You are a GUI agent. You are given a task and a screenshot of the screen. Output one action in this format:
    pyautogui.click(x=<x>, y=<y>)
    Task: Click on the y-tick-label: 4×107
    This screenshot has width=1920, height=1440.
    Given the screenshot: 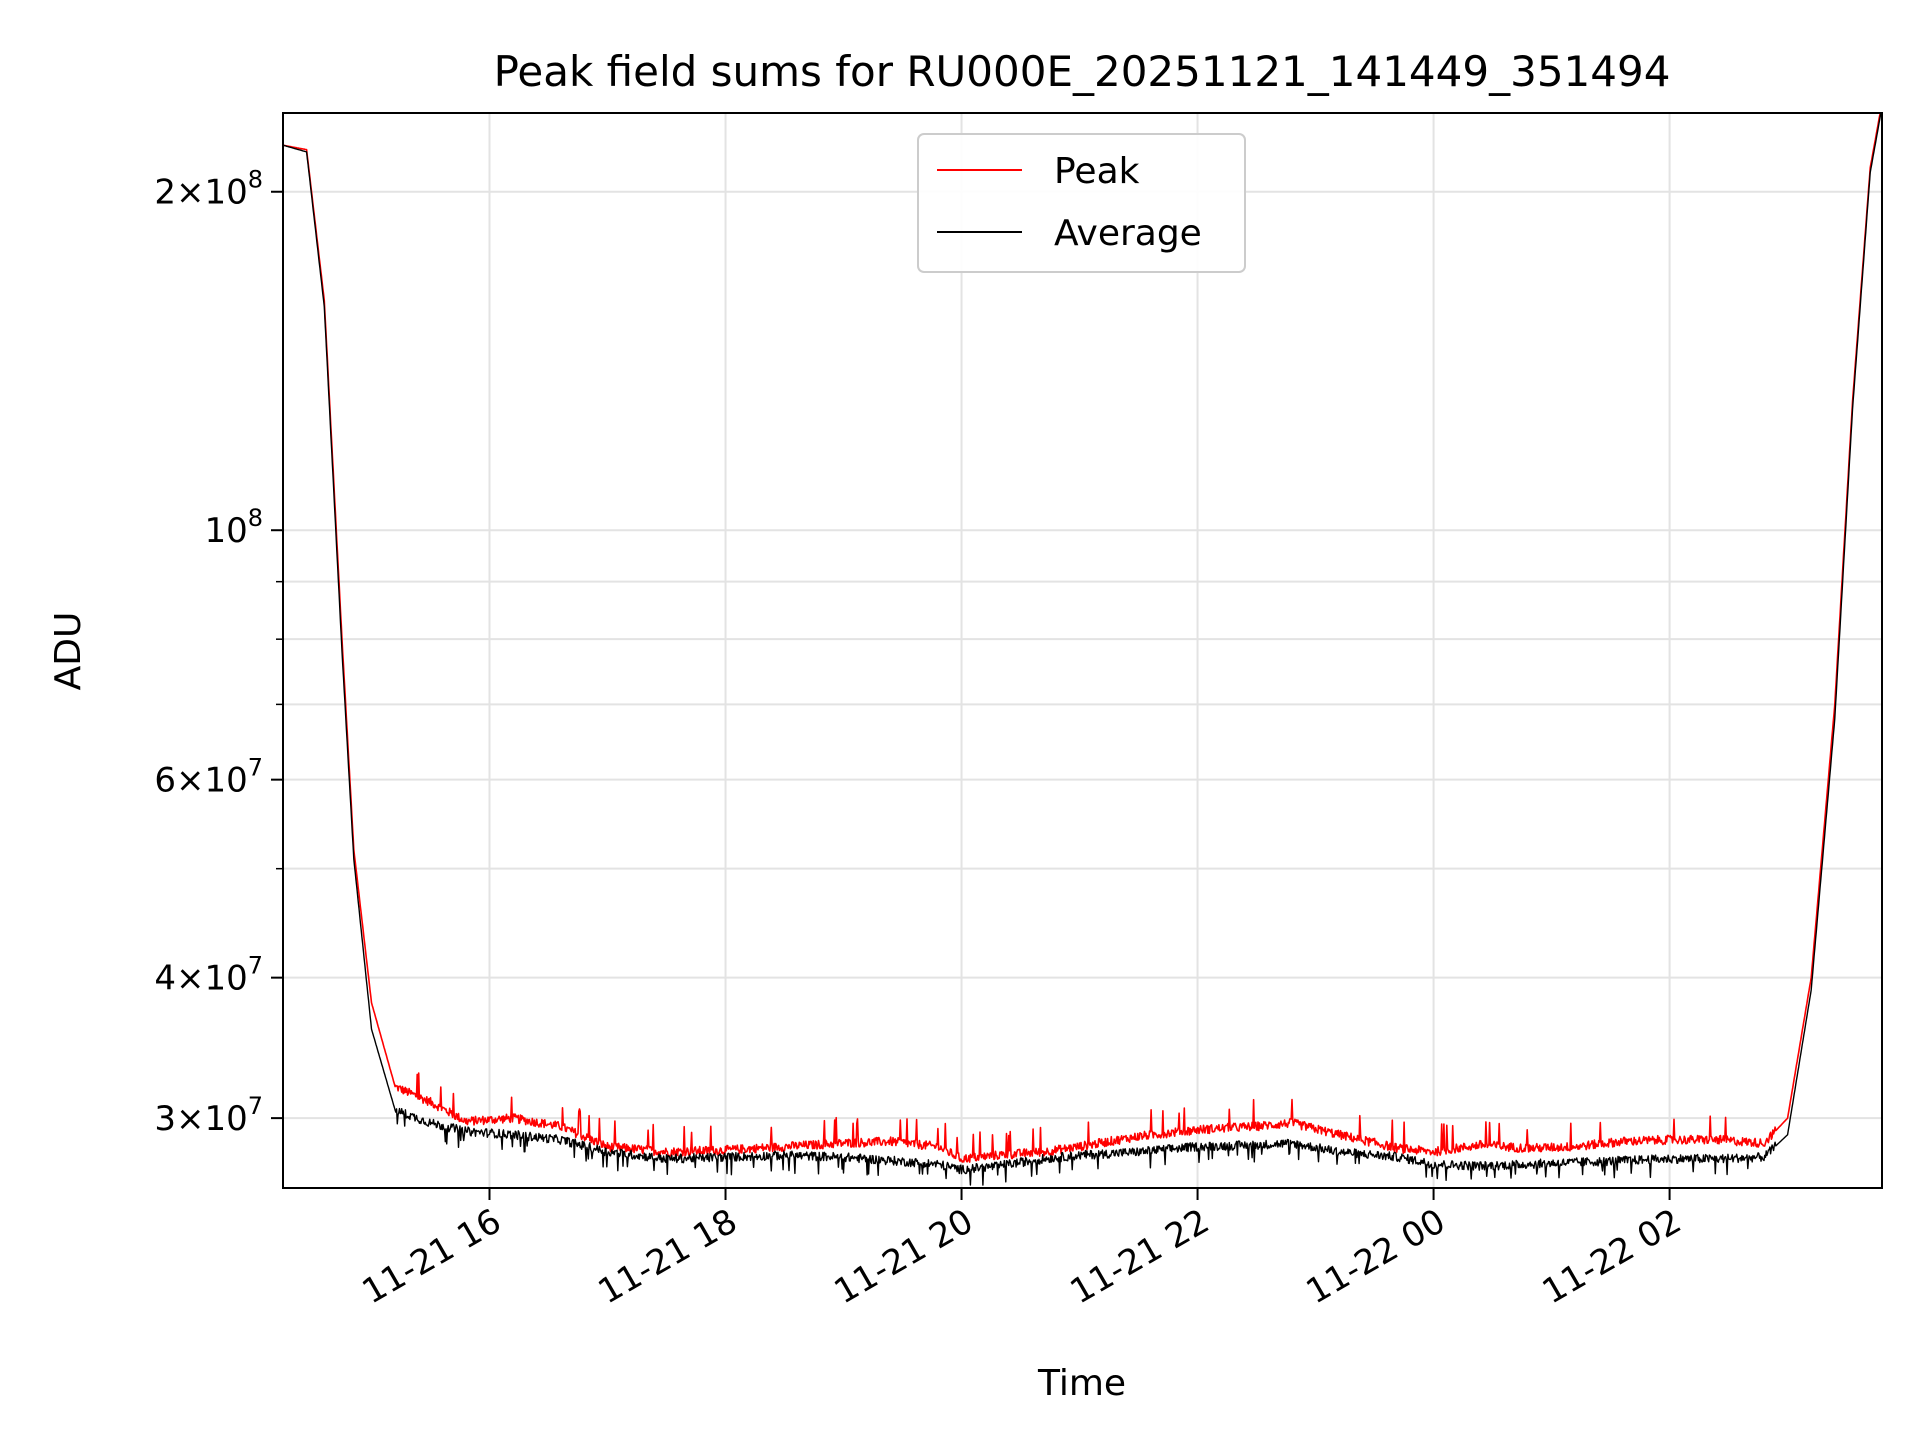 What is the action you would take?
    pyautogui.click(x=208, y=975)
    